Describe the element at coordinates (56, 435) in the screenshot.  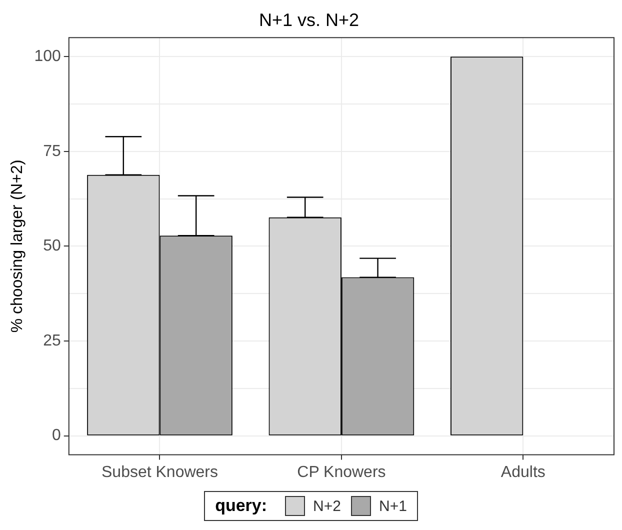
I see `y-tick-label: 0` at that location.